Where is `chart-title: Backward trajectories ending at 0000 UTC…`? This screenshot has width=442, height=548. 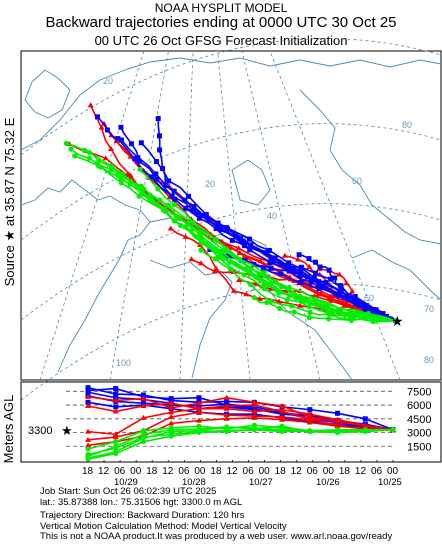 chart-title: Backward trajectories ending at 0000 UTC… is located at coordinates (221, 22).